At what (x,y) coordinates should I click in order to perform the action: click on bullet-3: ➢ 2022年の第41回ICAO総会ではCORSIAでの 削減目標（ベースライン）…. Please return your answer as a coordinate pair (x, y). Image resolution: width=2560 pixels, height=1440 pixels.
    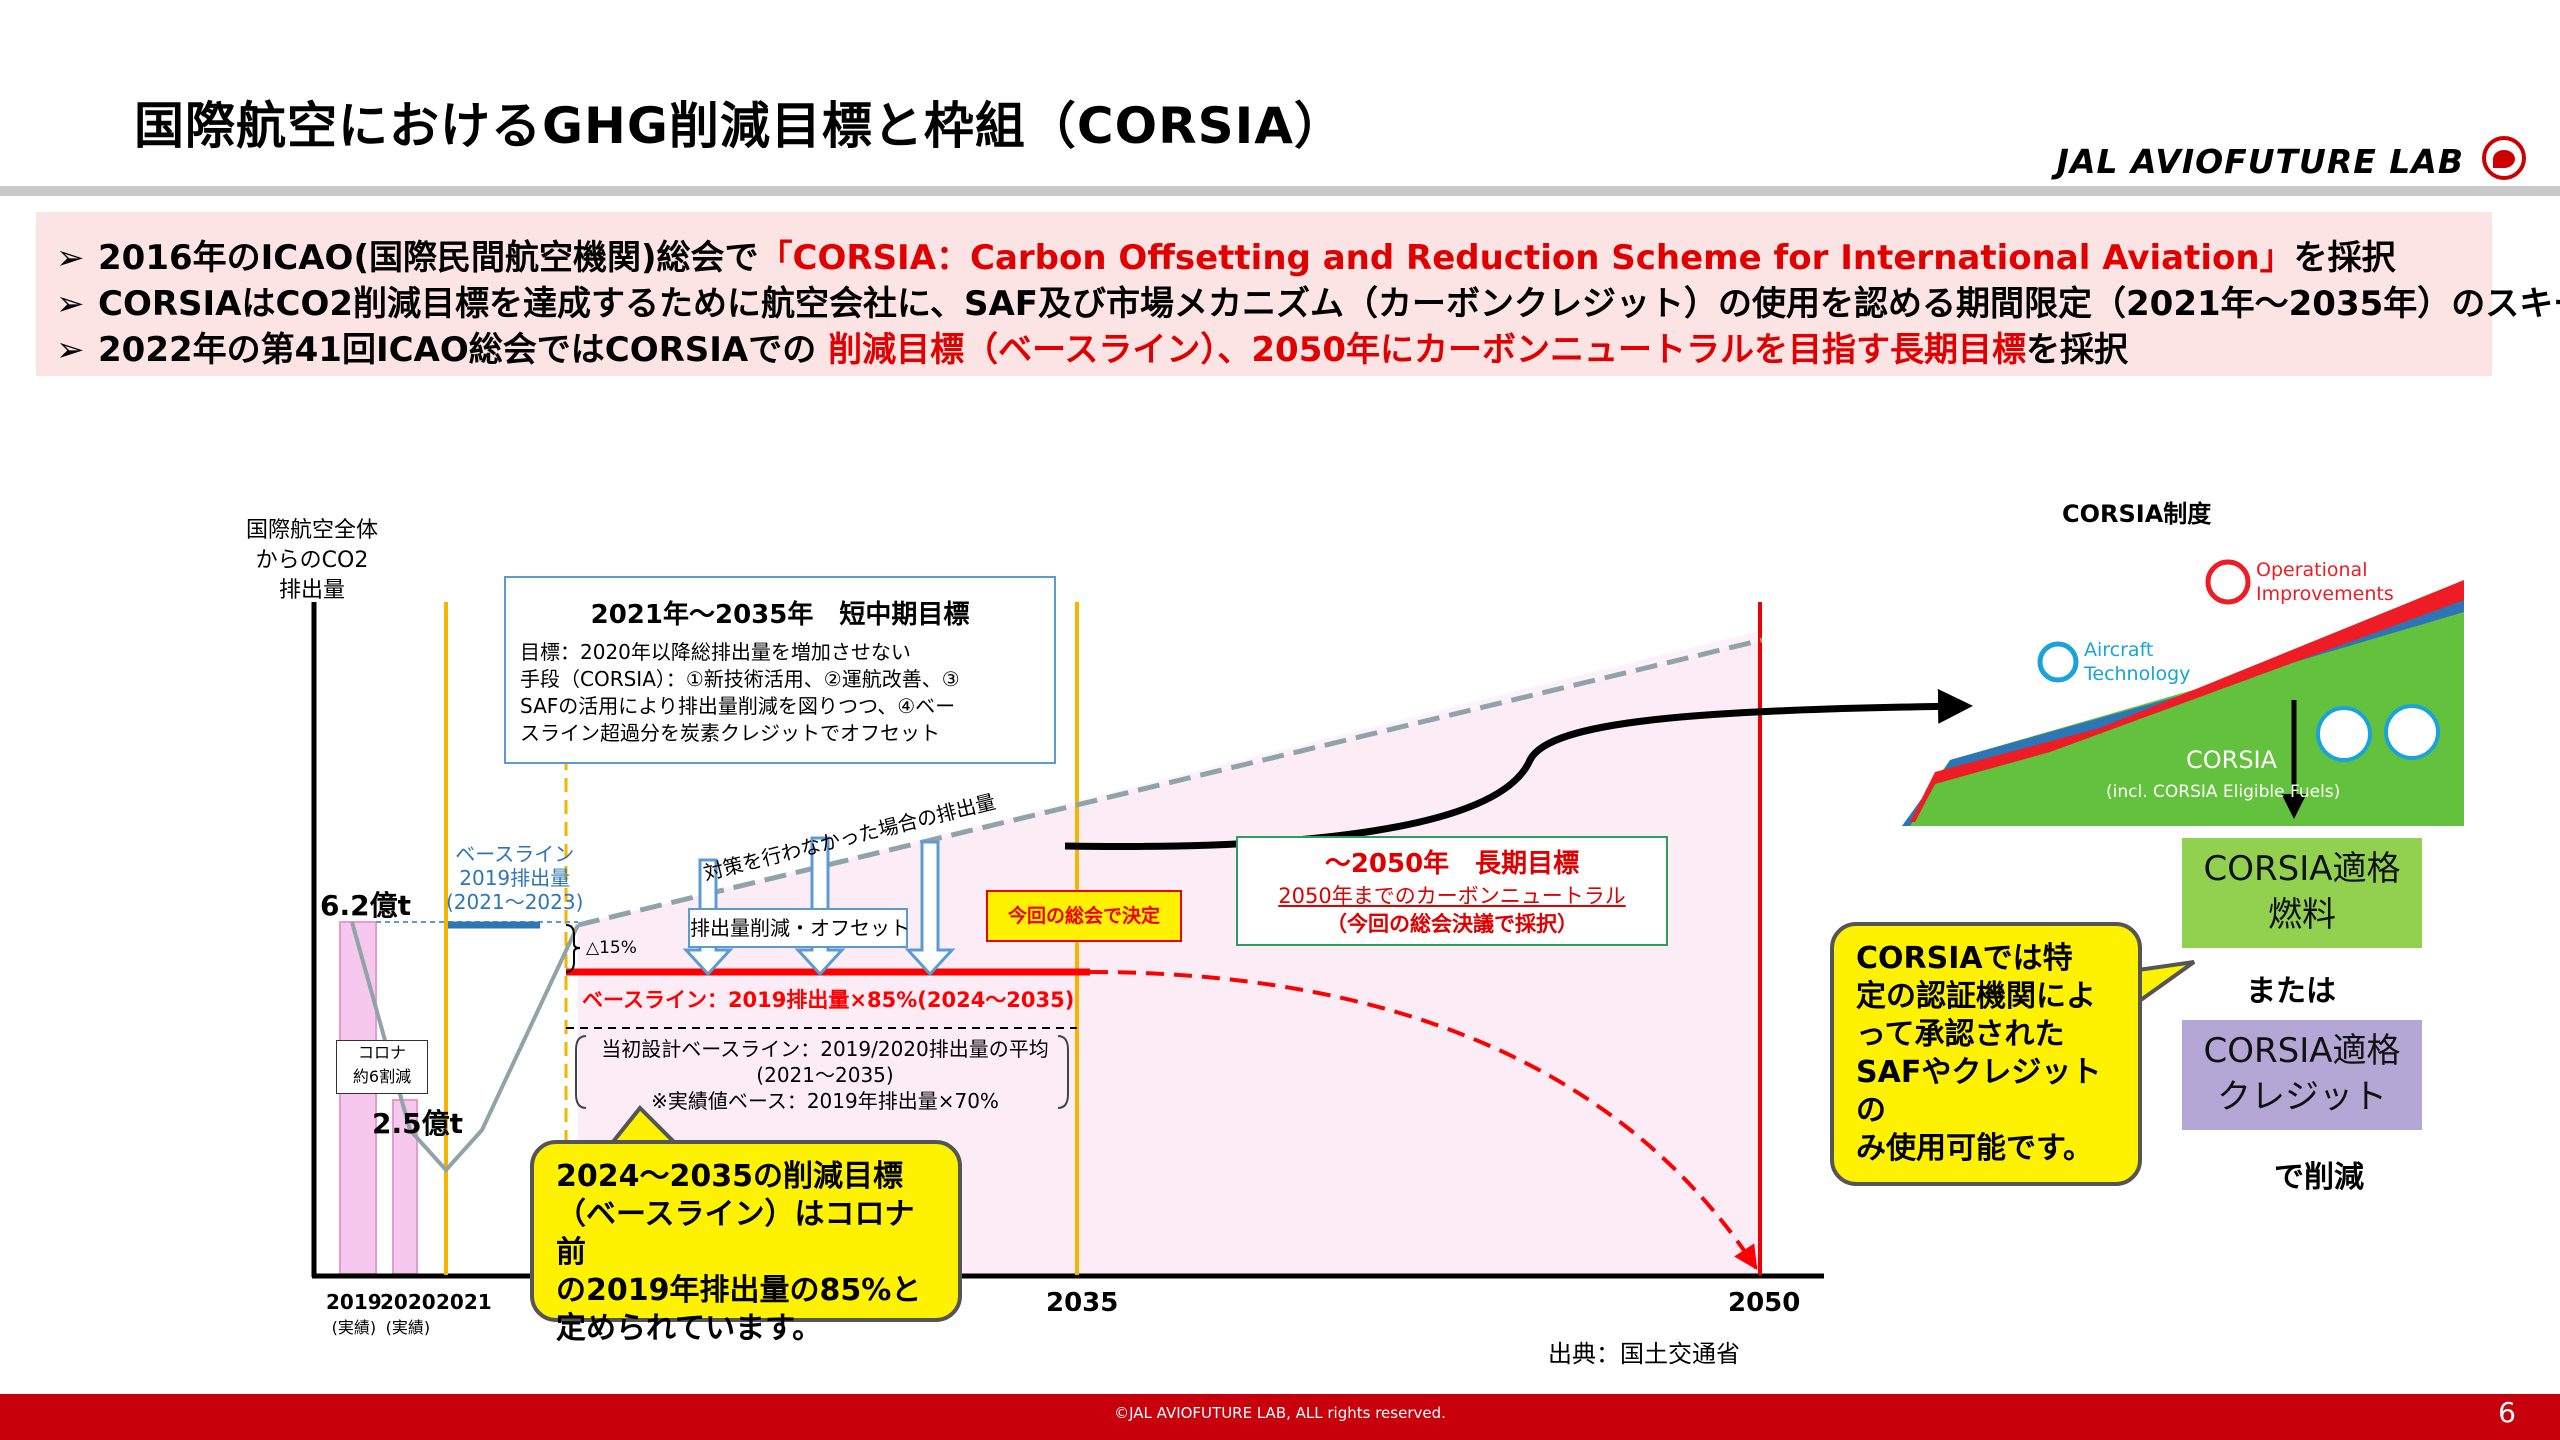
    Looking at the image, I should click on (1092, 350).